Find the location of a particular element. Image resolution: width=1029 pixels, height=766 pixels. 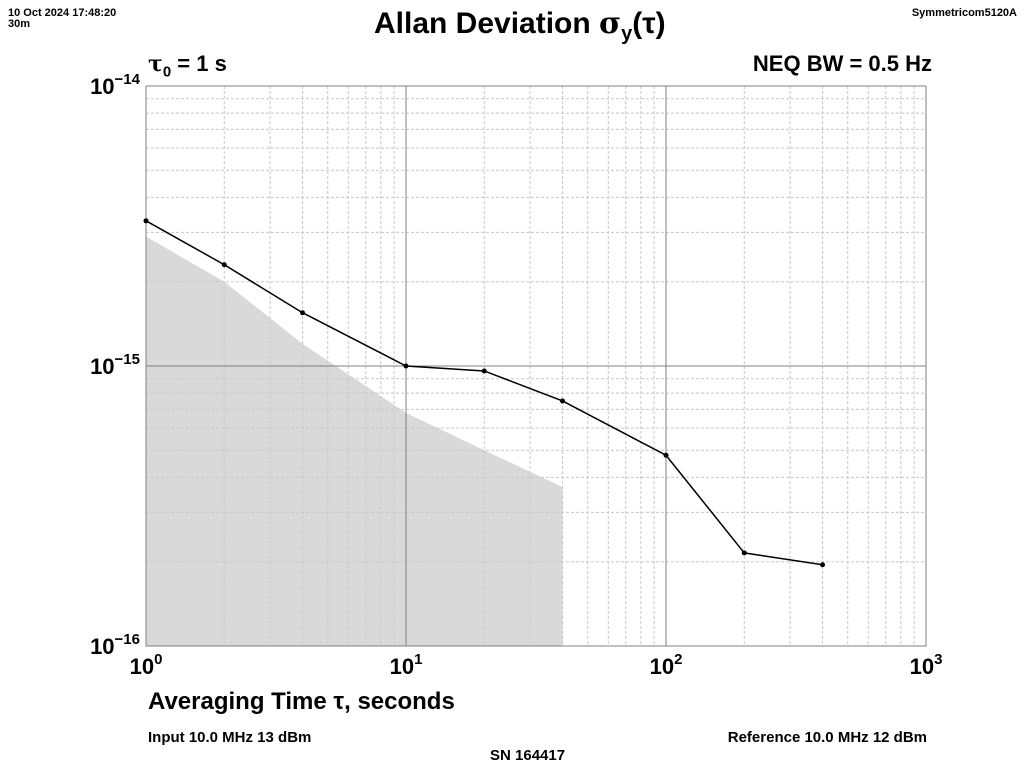

title-tau: (τ) is located at coordinates (649, 23).